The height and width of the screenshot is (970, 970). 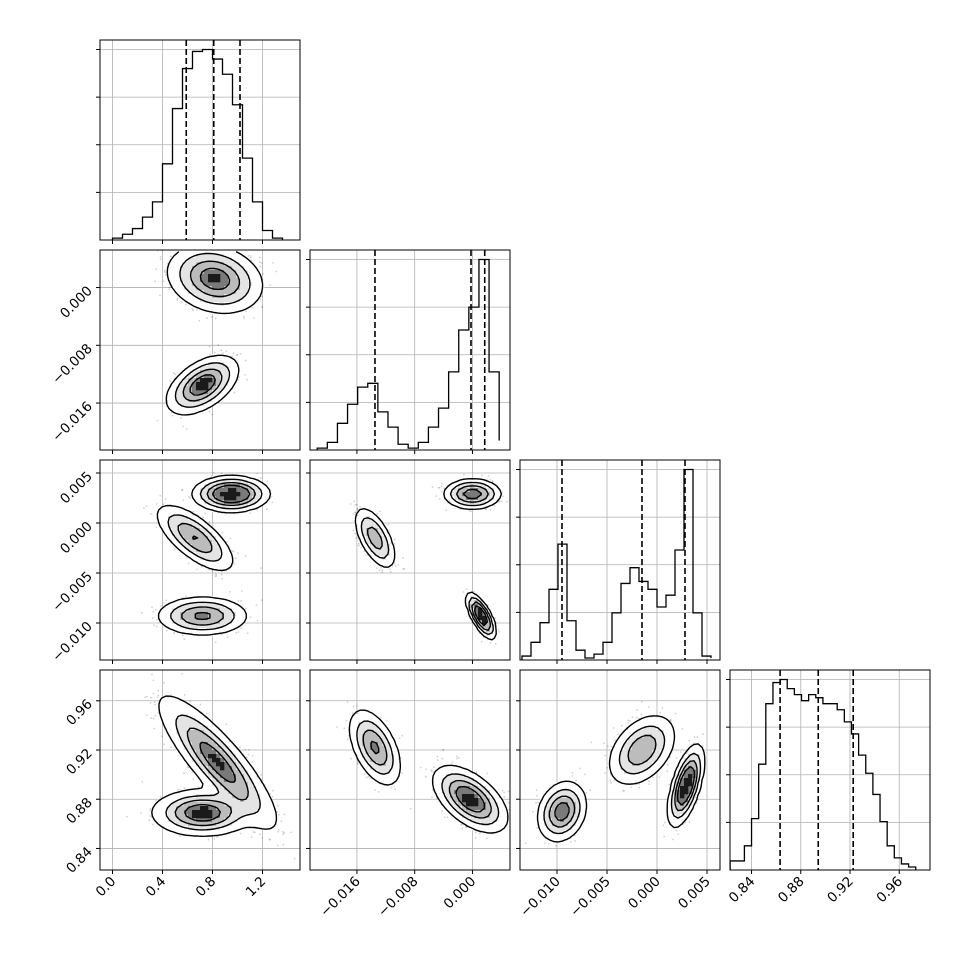 I want to click on histogram-p3, so click(x=618, y=561).